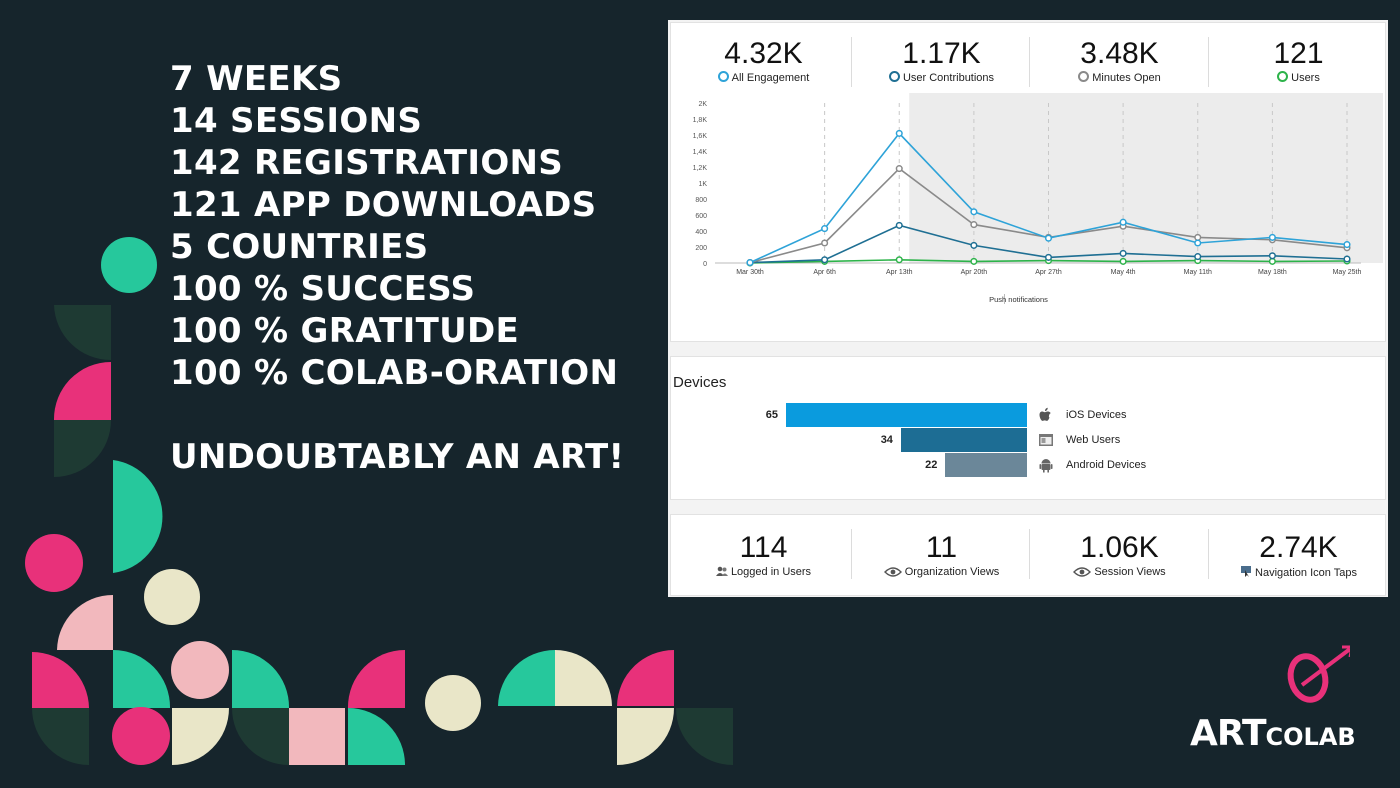 The height and width of the screenshot is (788, 1400). What do you see at coordinates (394, 373) in the screenshot?
I see `stat-line: 100 % COLAB-ORATION` at bounding box center [394, 373].